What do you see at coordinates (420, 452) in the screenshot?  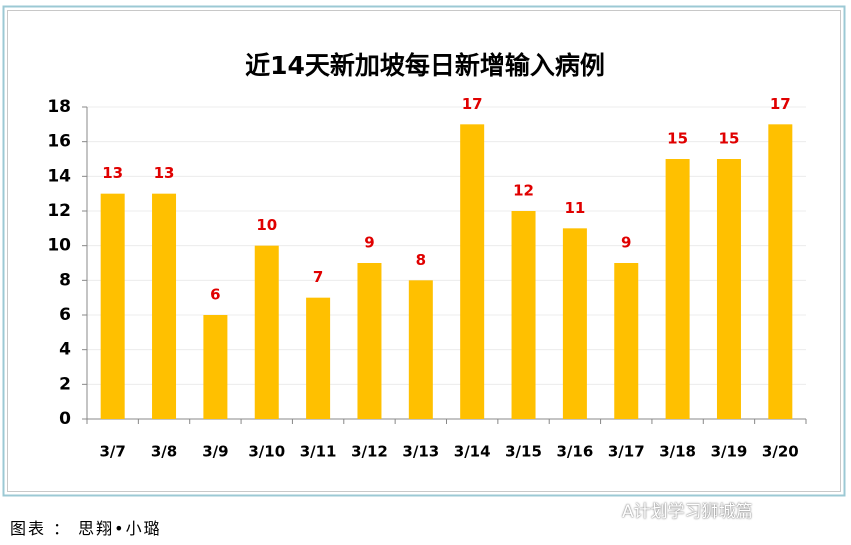 I see `x-tick-label: 3/13` at bounding box center [420, 452].